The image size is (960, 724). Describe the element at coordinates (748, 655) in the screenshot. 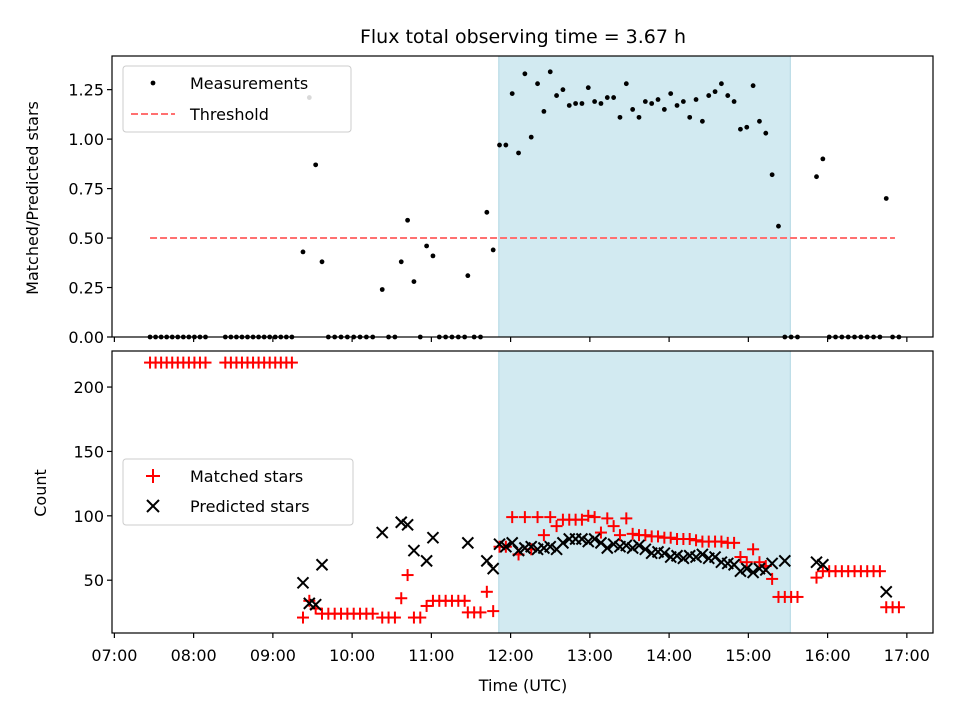

I see `bottom-x-tick-label: 15:00` at that location.